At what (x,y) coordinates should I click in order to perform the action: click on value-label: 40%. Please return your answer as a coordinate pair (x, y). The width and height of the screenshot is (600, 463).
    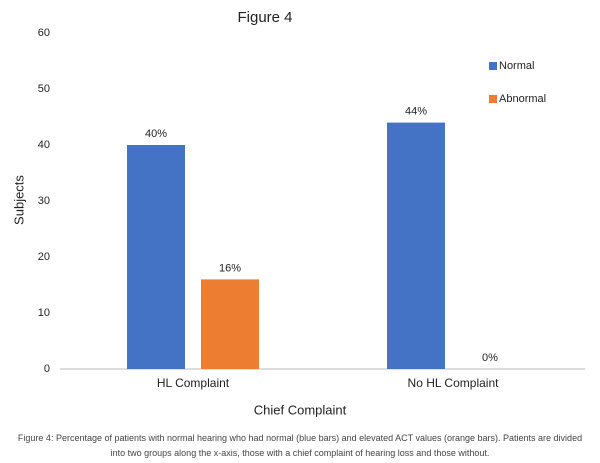
    Looking at the image, I should click on (156, 134).